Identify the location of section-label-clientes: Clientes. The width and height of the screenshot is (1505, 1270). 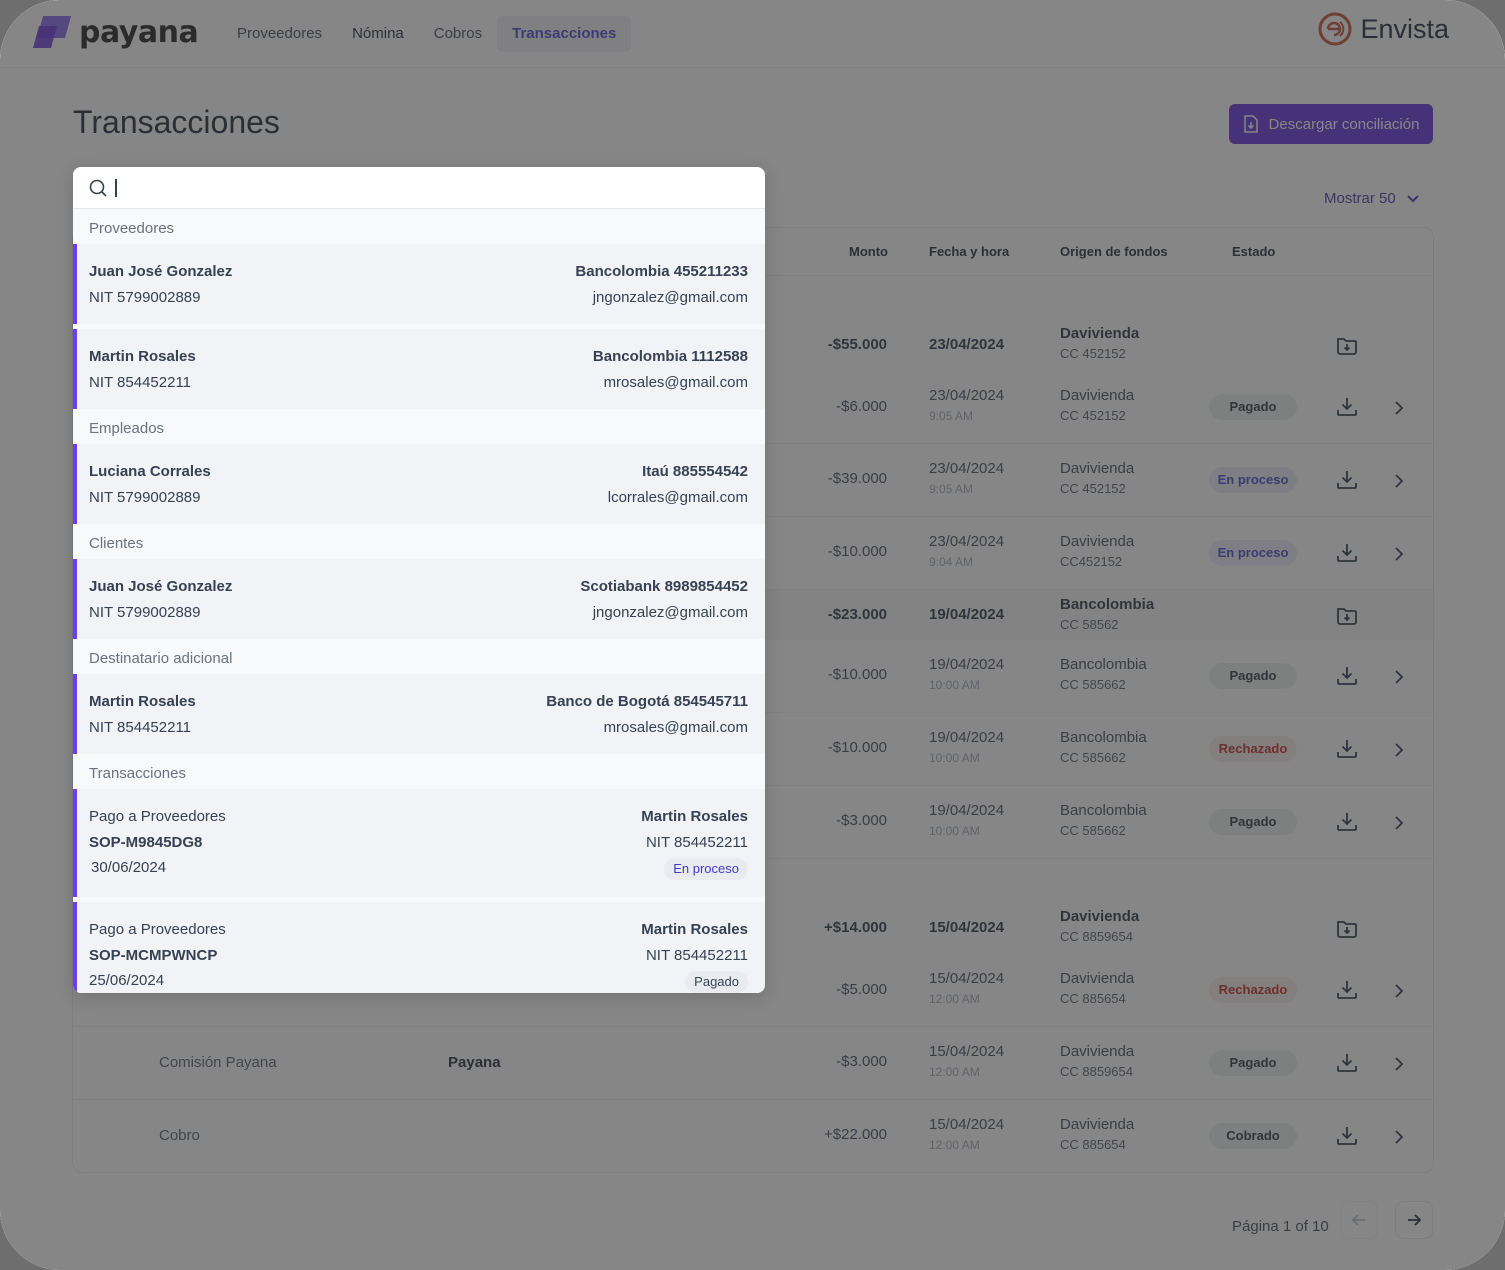
(116, 543).